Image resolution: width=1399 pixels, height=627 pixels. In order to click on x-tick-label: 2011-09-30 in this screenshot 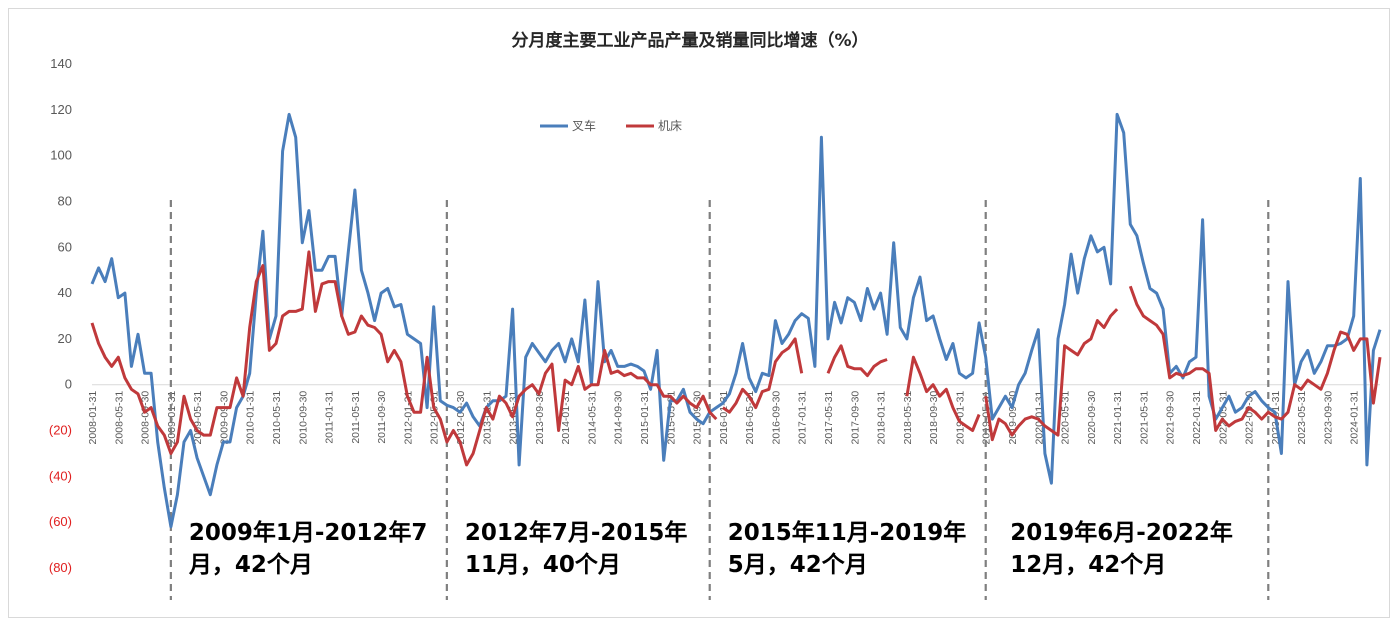, I will do `click(382, 417)`.